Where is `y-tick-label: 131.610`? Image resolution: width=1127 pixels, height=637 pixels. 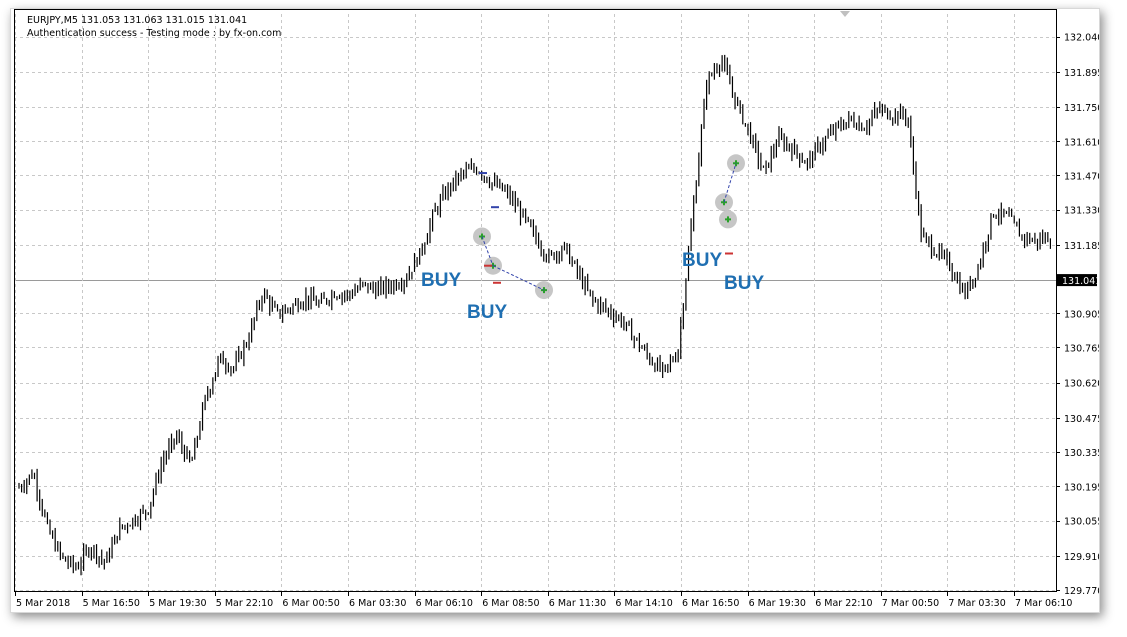
y-tick-label: 131.610 is located at coordinates (1081, 142).